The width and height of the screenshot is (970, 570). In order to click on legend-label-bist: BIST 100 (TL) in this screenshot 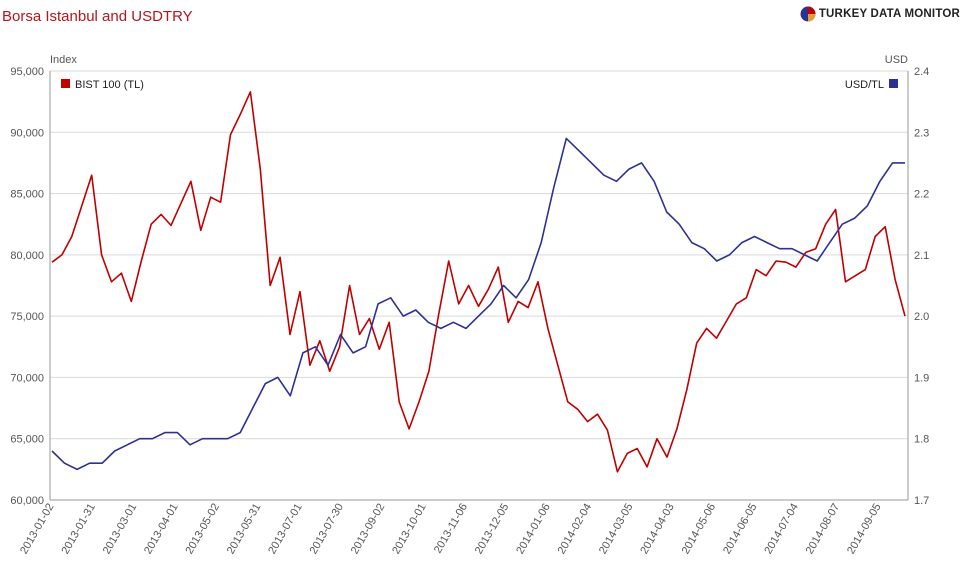, I will do `click(109, 85)`.